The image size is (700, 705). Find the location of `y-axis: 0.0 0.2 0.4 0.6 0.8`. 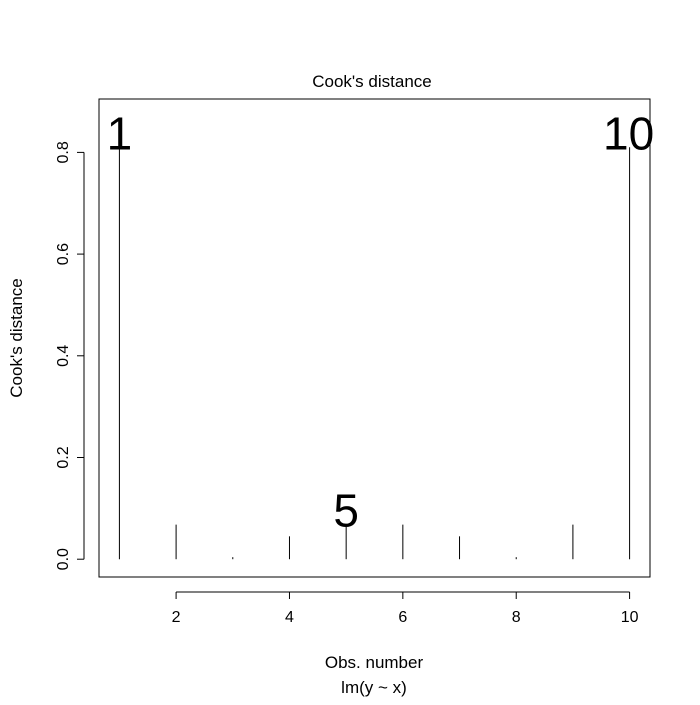

y-axis: 0.0 0.2 0.4 0.6 0.8 is located at coordinates (70, 355).